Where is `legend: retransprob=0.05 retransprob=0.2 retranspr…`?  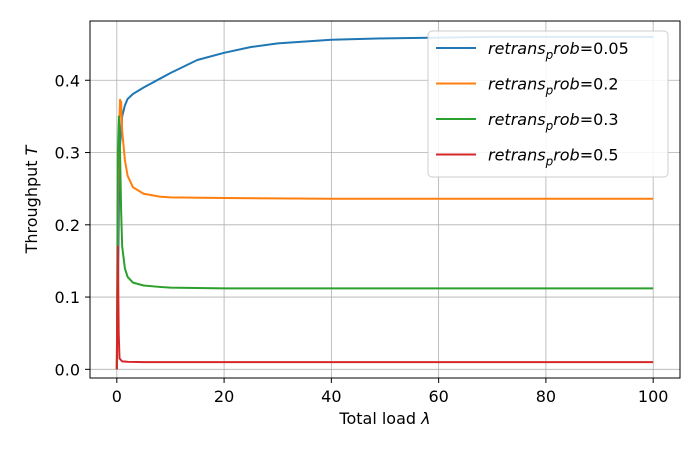
legend: retransprob=0.05 retransprob=0.2 retranspr… is located at coordinates (548, 104).